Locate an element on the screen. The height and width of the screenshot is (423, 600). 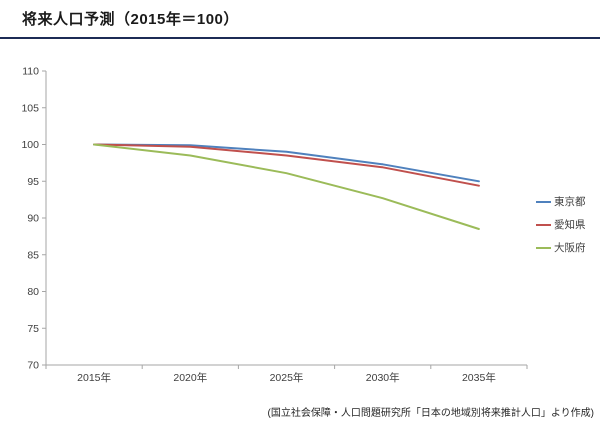
series-line-aichi is located at coordinates (286, 165).